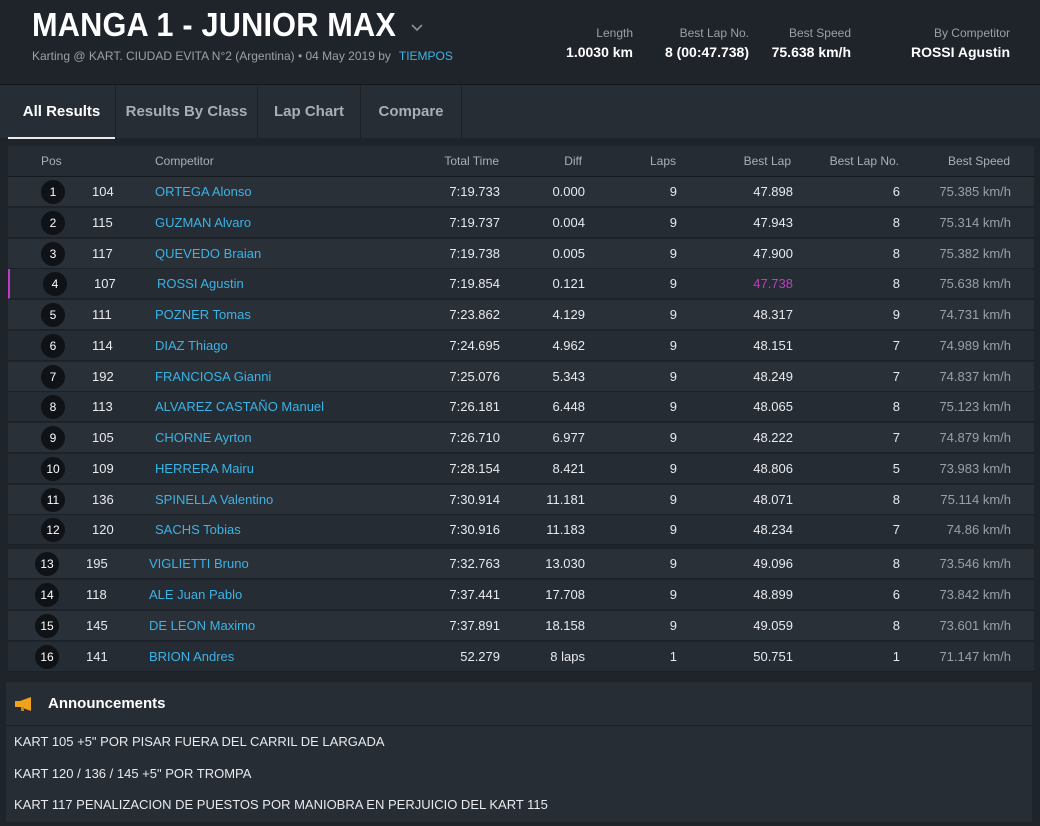 Image resolution: width=1040 pixels, height=826 pixels. I want to click on competitor-link: DE LEON Maximo, so click(202, 625).